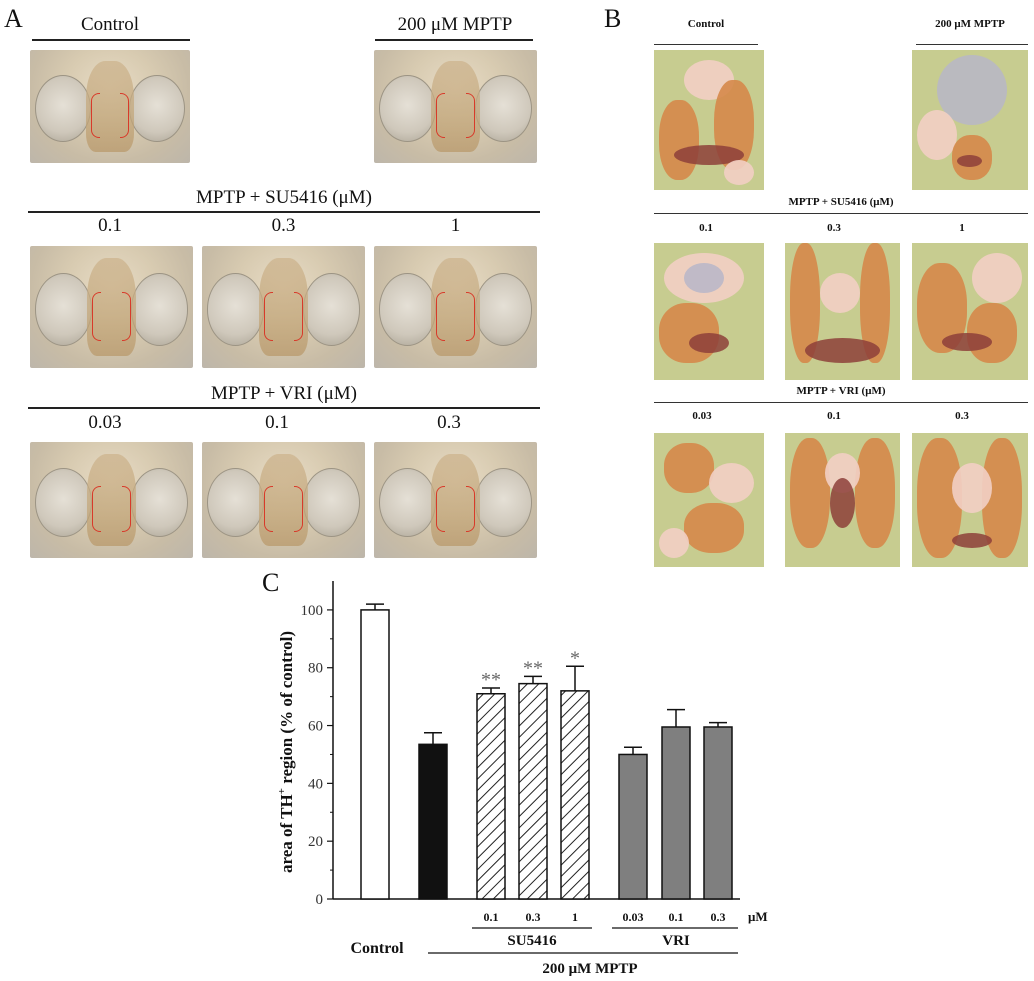 This screenshot has width=1034, height=981. Describe the element at coordinates (702, 416) in the screenshot. I see `panel-b-vri-dose-1: 0.03` at that location.